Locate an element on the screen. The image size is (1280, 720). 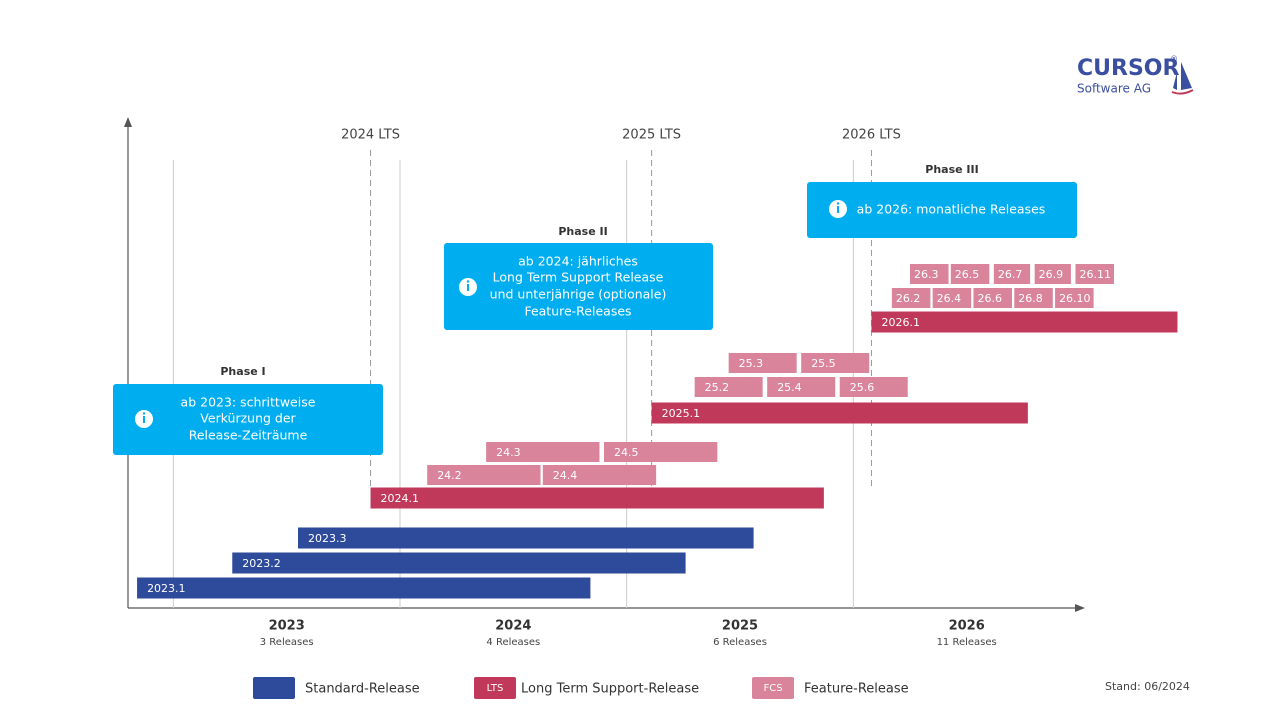
phase-text: ab 2026: monatliche Releases is located at coordinates (951, 209).